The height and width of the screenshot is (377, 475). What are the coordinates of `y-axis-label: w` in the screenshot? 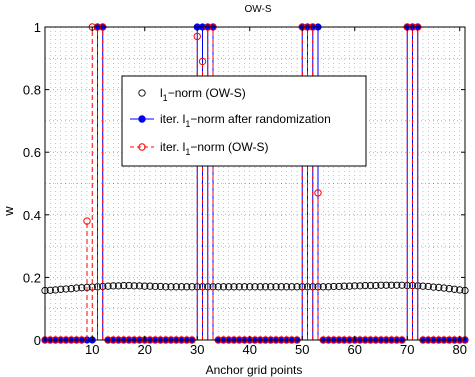 It's located at (8, 211).